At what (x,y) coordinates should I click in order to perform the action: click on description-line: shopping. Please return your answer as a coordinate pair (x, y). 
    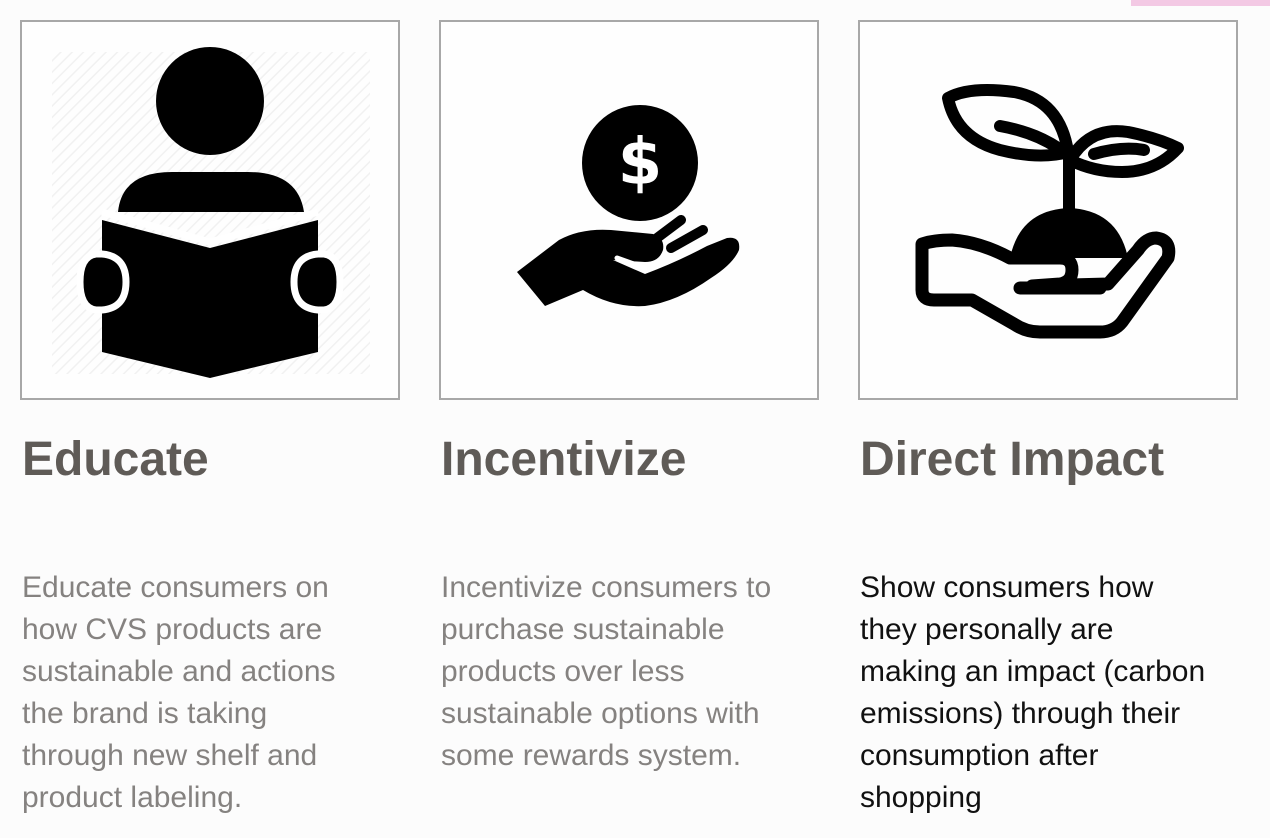
    Looking at the image, I should click on (921, 797).